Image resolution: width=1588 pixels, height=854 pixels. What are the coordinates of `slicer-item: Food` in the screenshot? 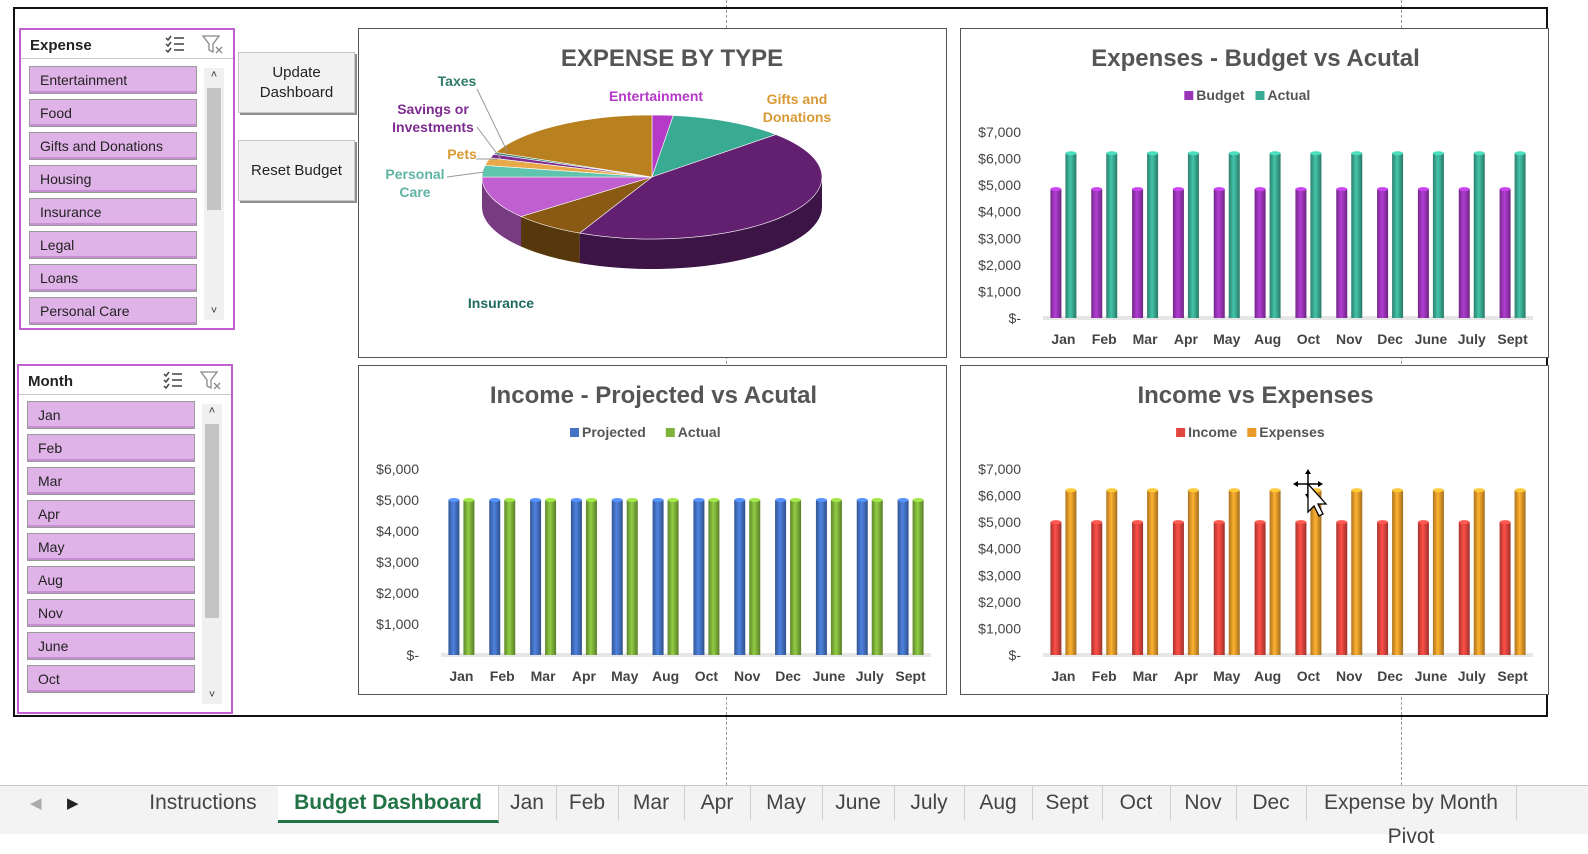 It's located at (113, 113).